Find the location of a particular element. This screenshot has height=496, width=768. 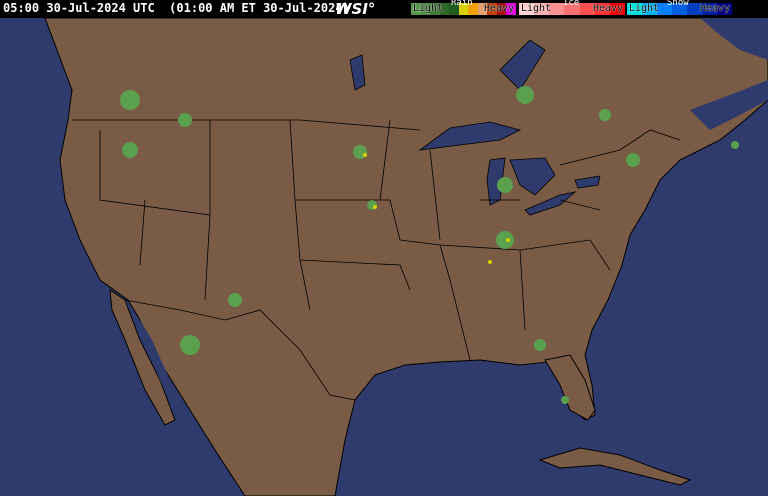

snow-heavy-label: Heavy is located at coordinates (715, 8).